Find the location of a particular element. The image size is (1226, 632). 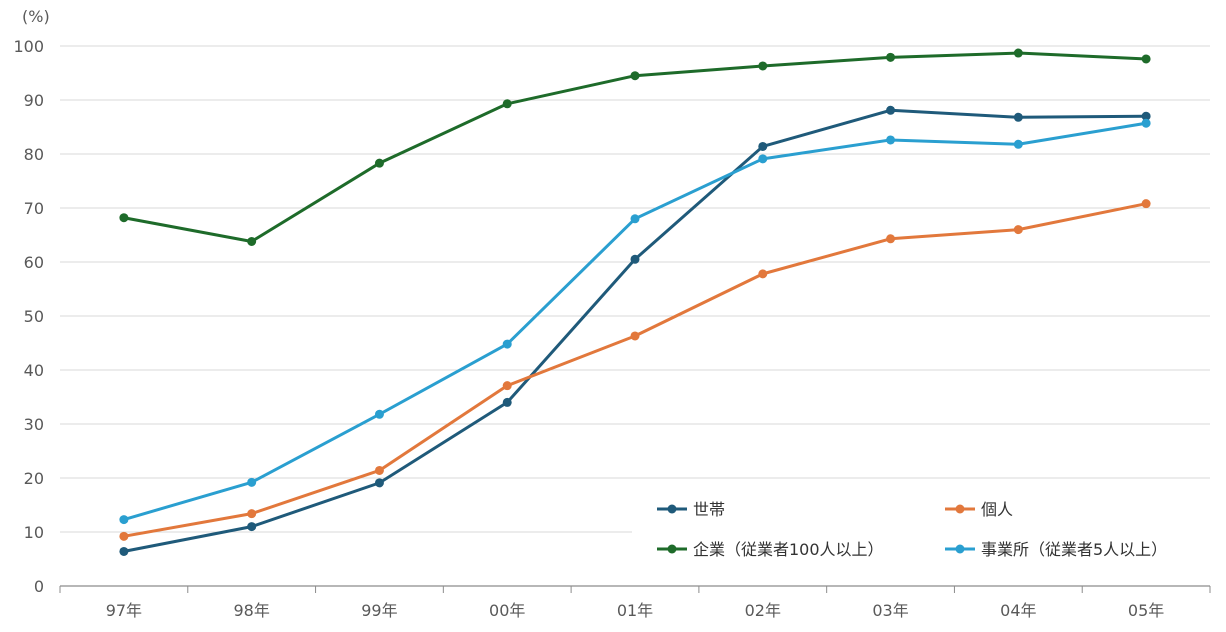

y-axis-unit-label: (%) is located at coordinates (36, 16).